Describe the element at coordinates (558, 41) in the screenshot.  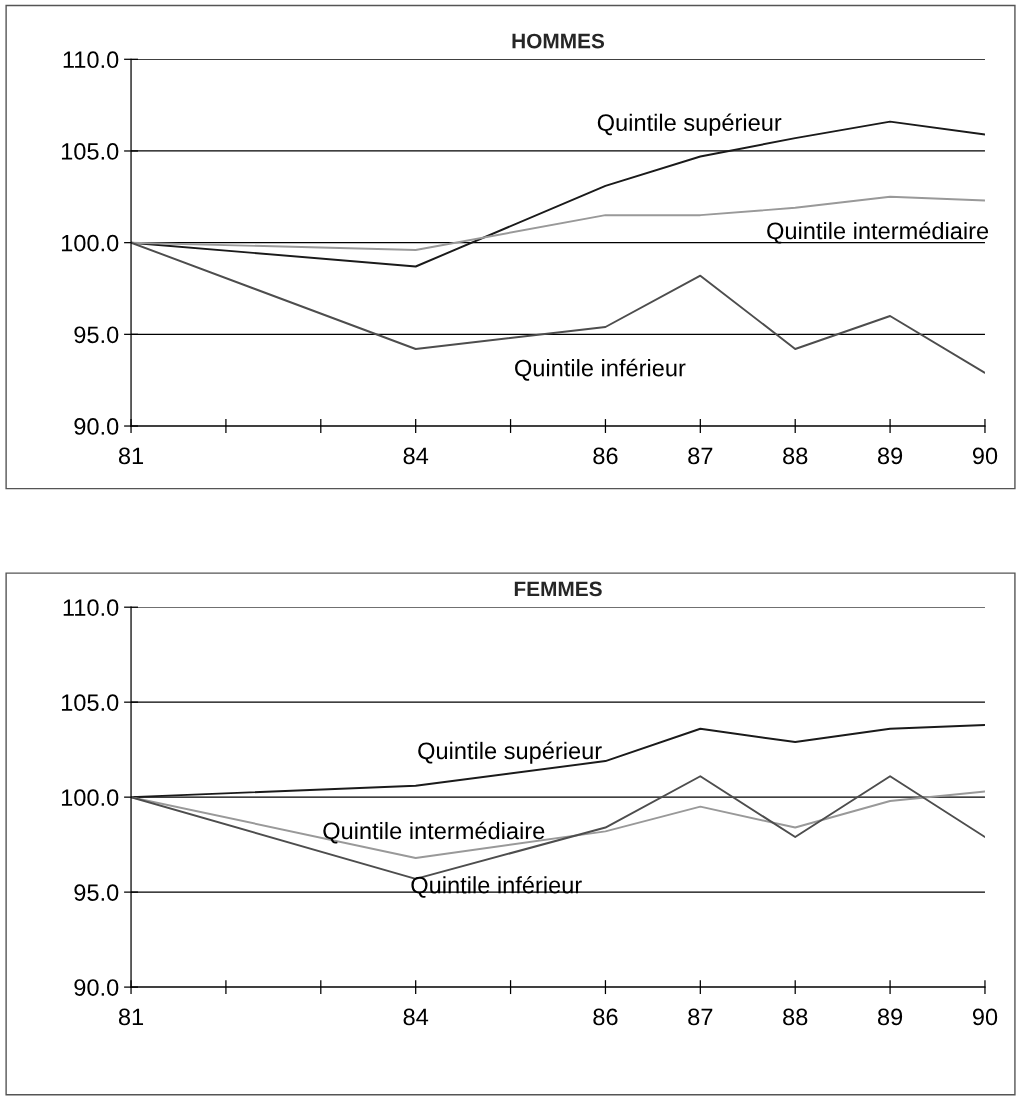
I see `chart-title: HOMMES` at that location.